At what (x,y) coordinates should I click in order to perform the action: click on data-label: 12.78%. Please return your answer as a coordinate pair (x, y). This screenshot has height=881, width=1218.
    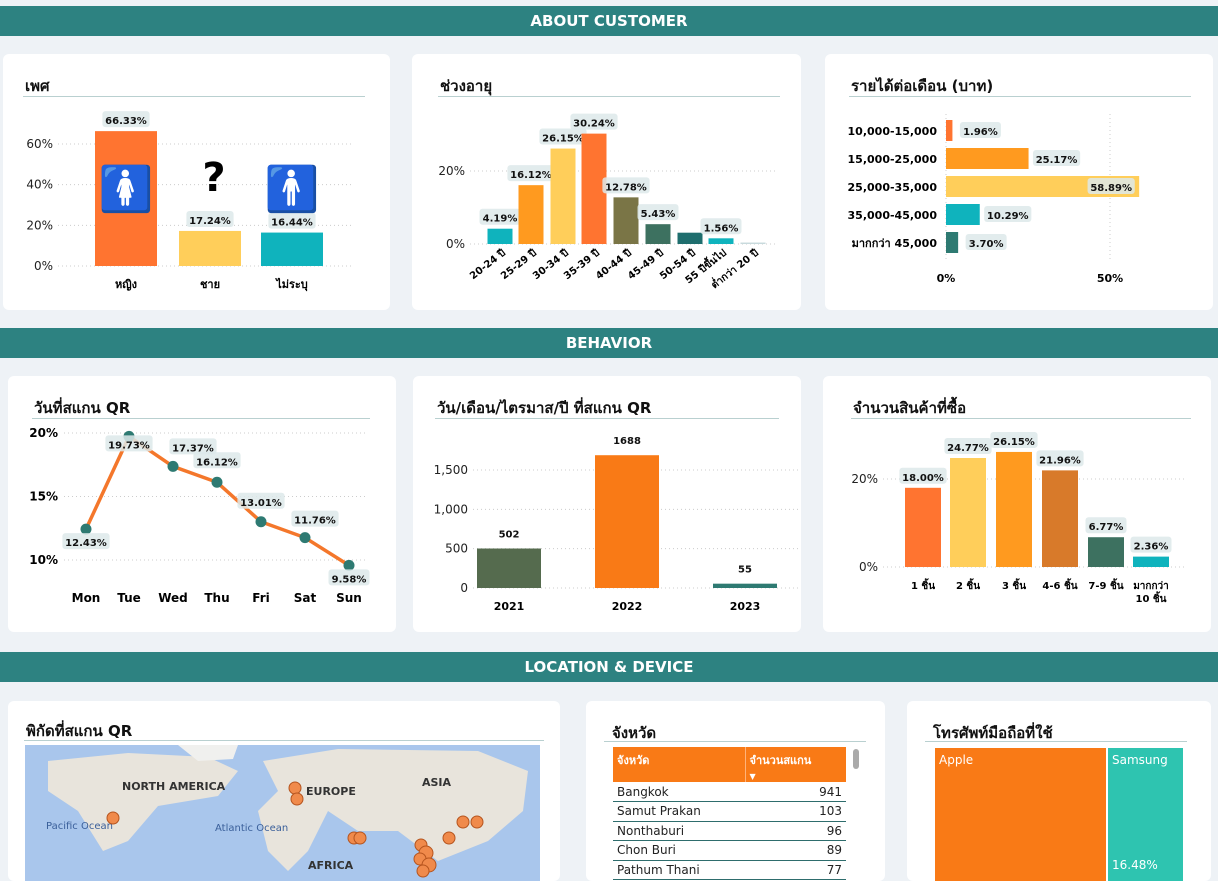
    Looking at the image, I should click on (626, 187).